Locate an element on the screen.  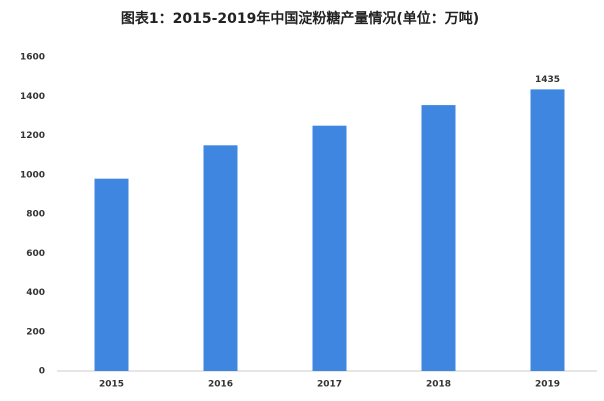
y-tick-label: 800 is located at coordinates (35, 215).